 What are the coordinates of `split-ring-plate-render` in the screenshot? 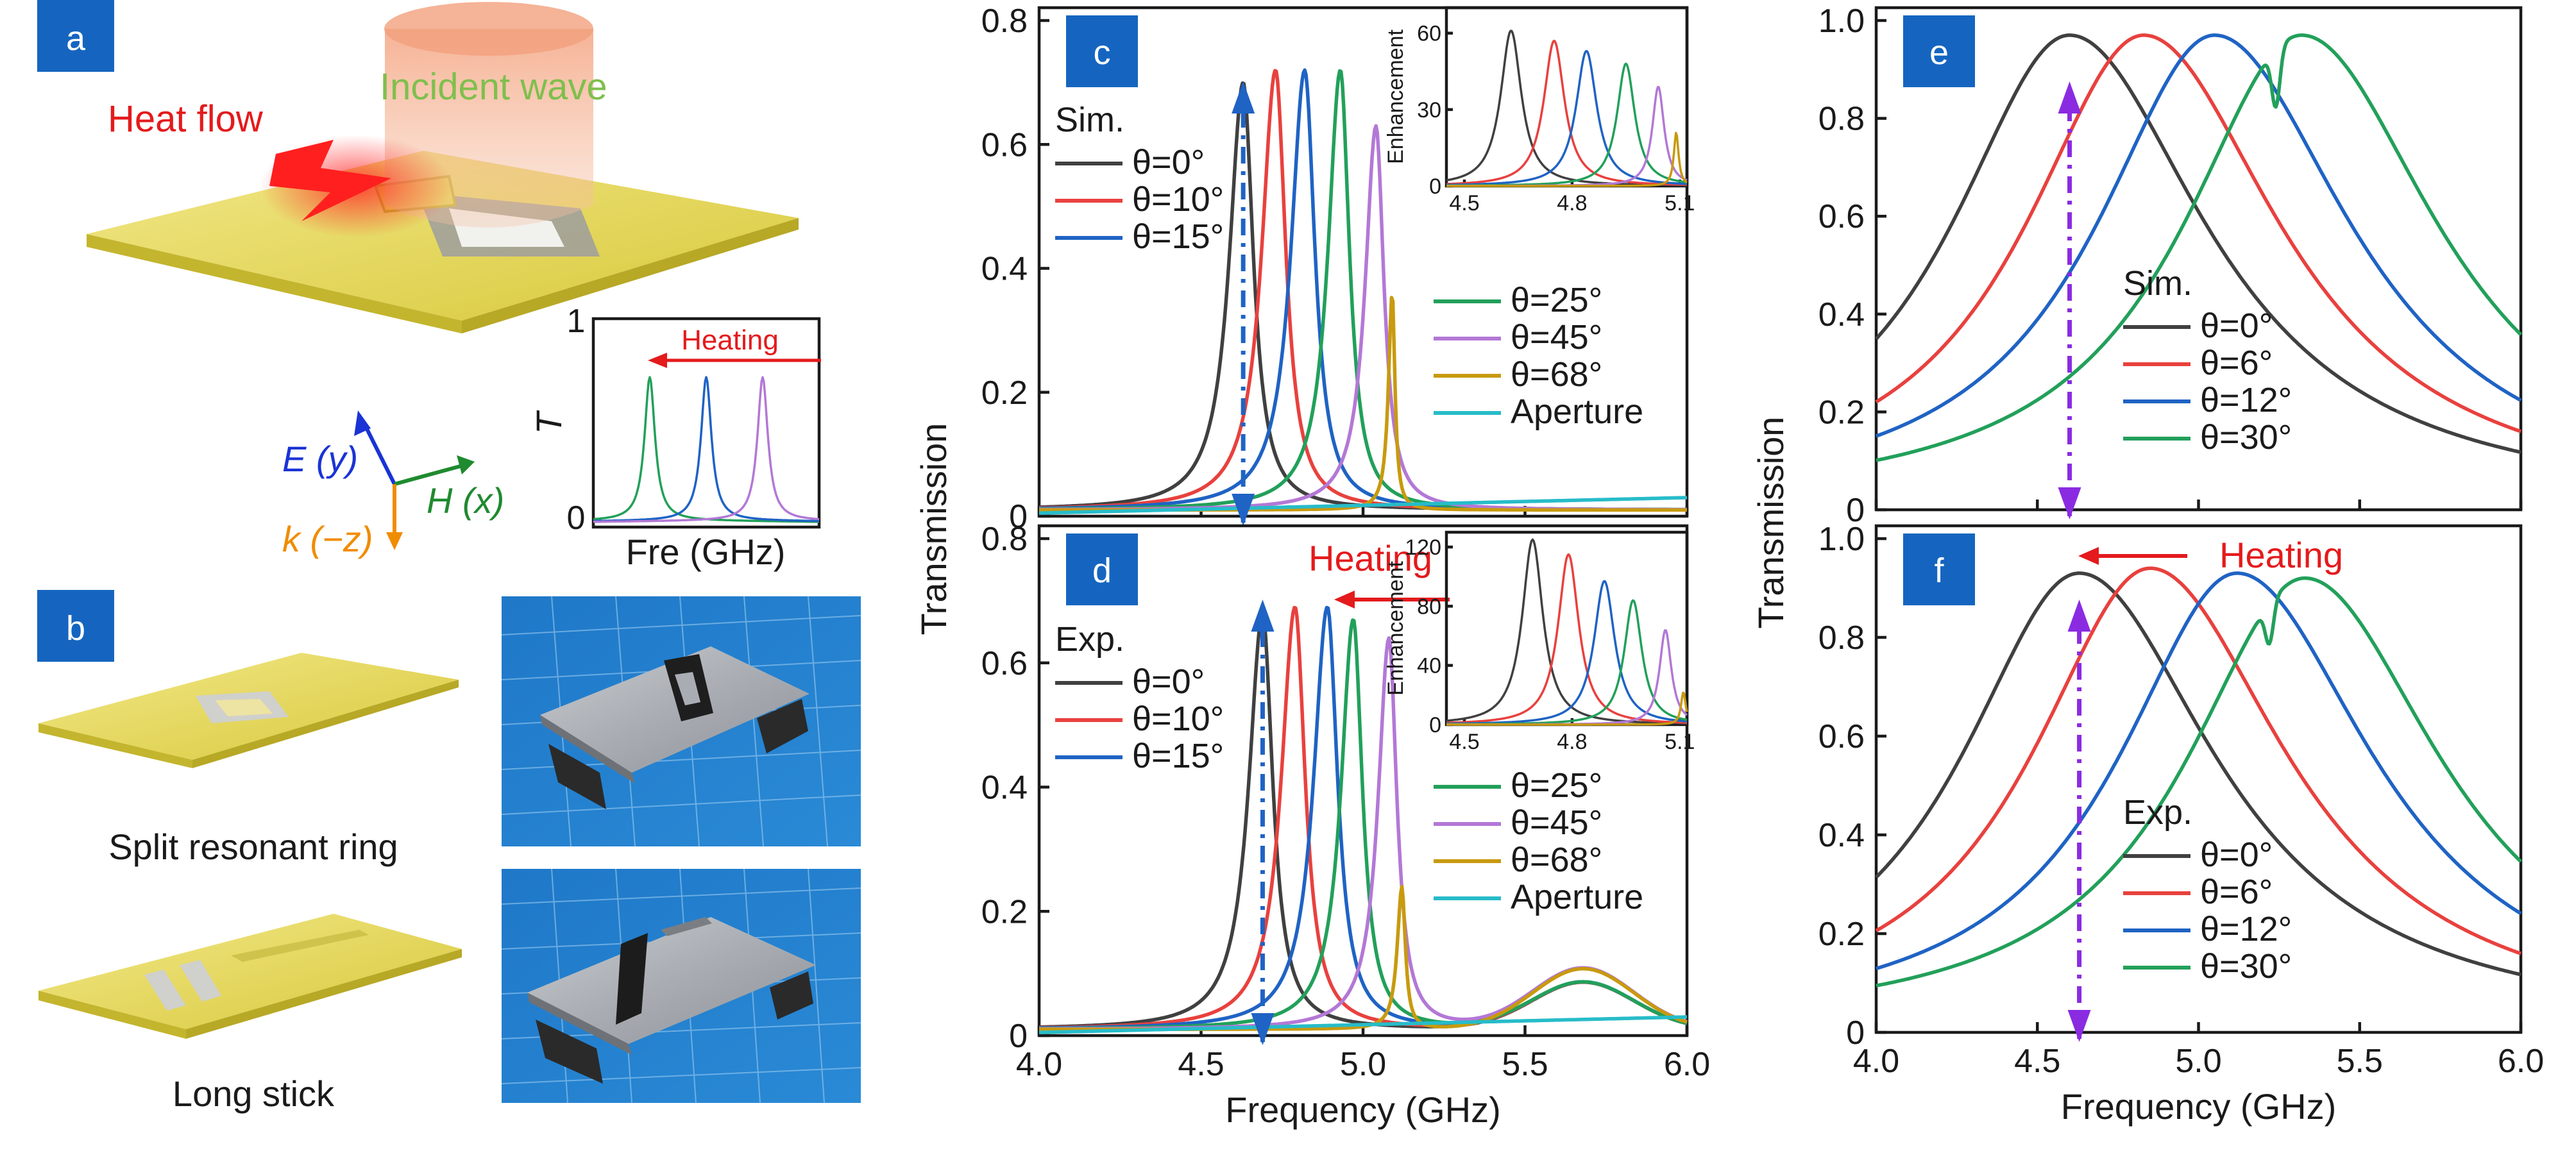 It's located at (248, 710).